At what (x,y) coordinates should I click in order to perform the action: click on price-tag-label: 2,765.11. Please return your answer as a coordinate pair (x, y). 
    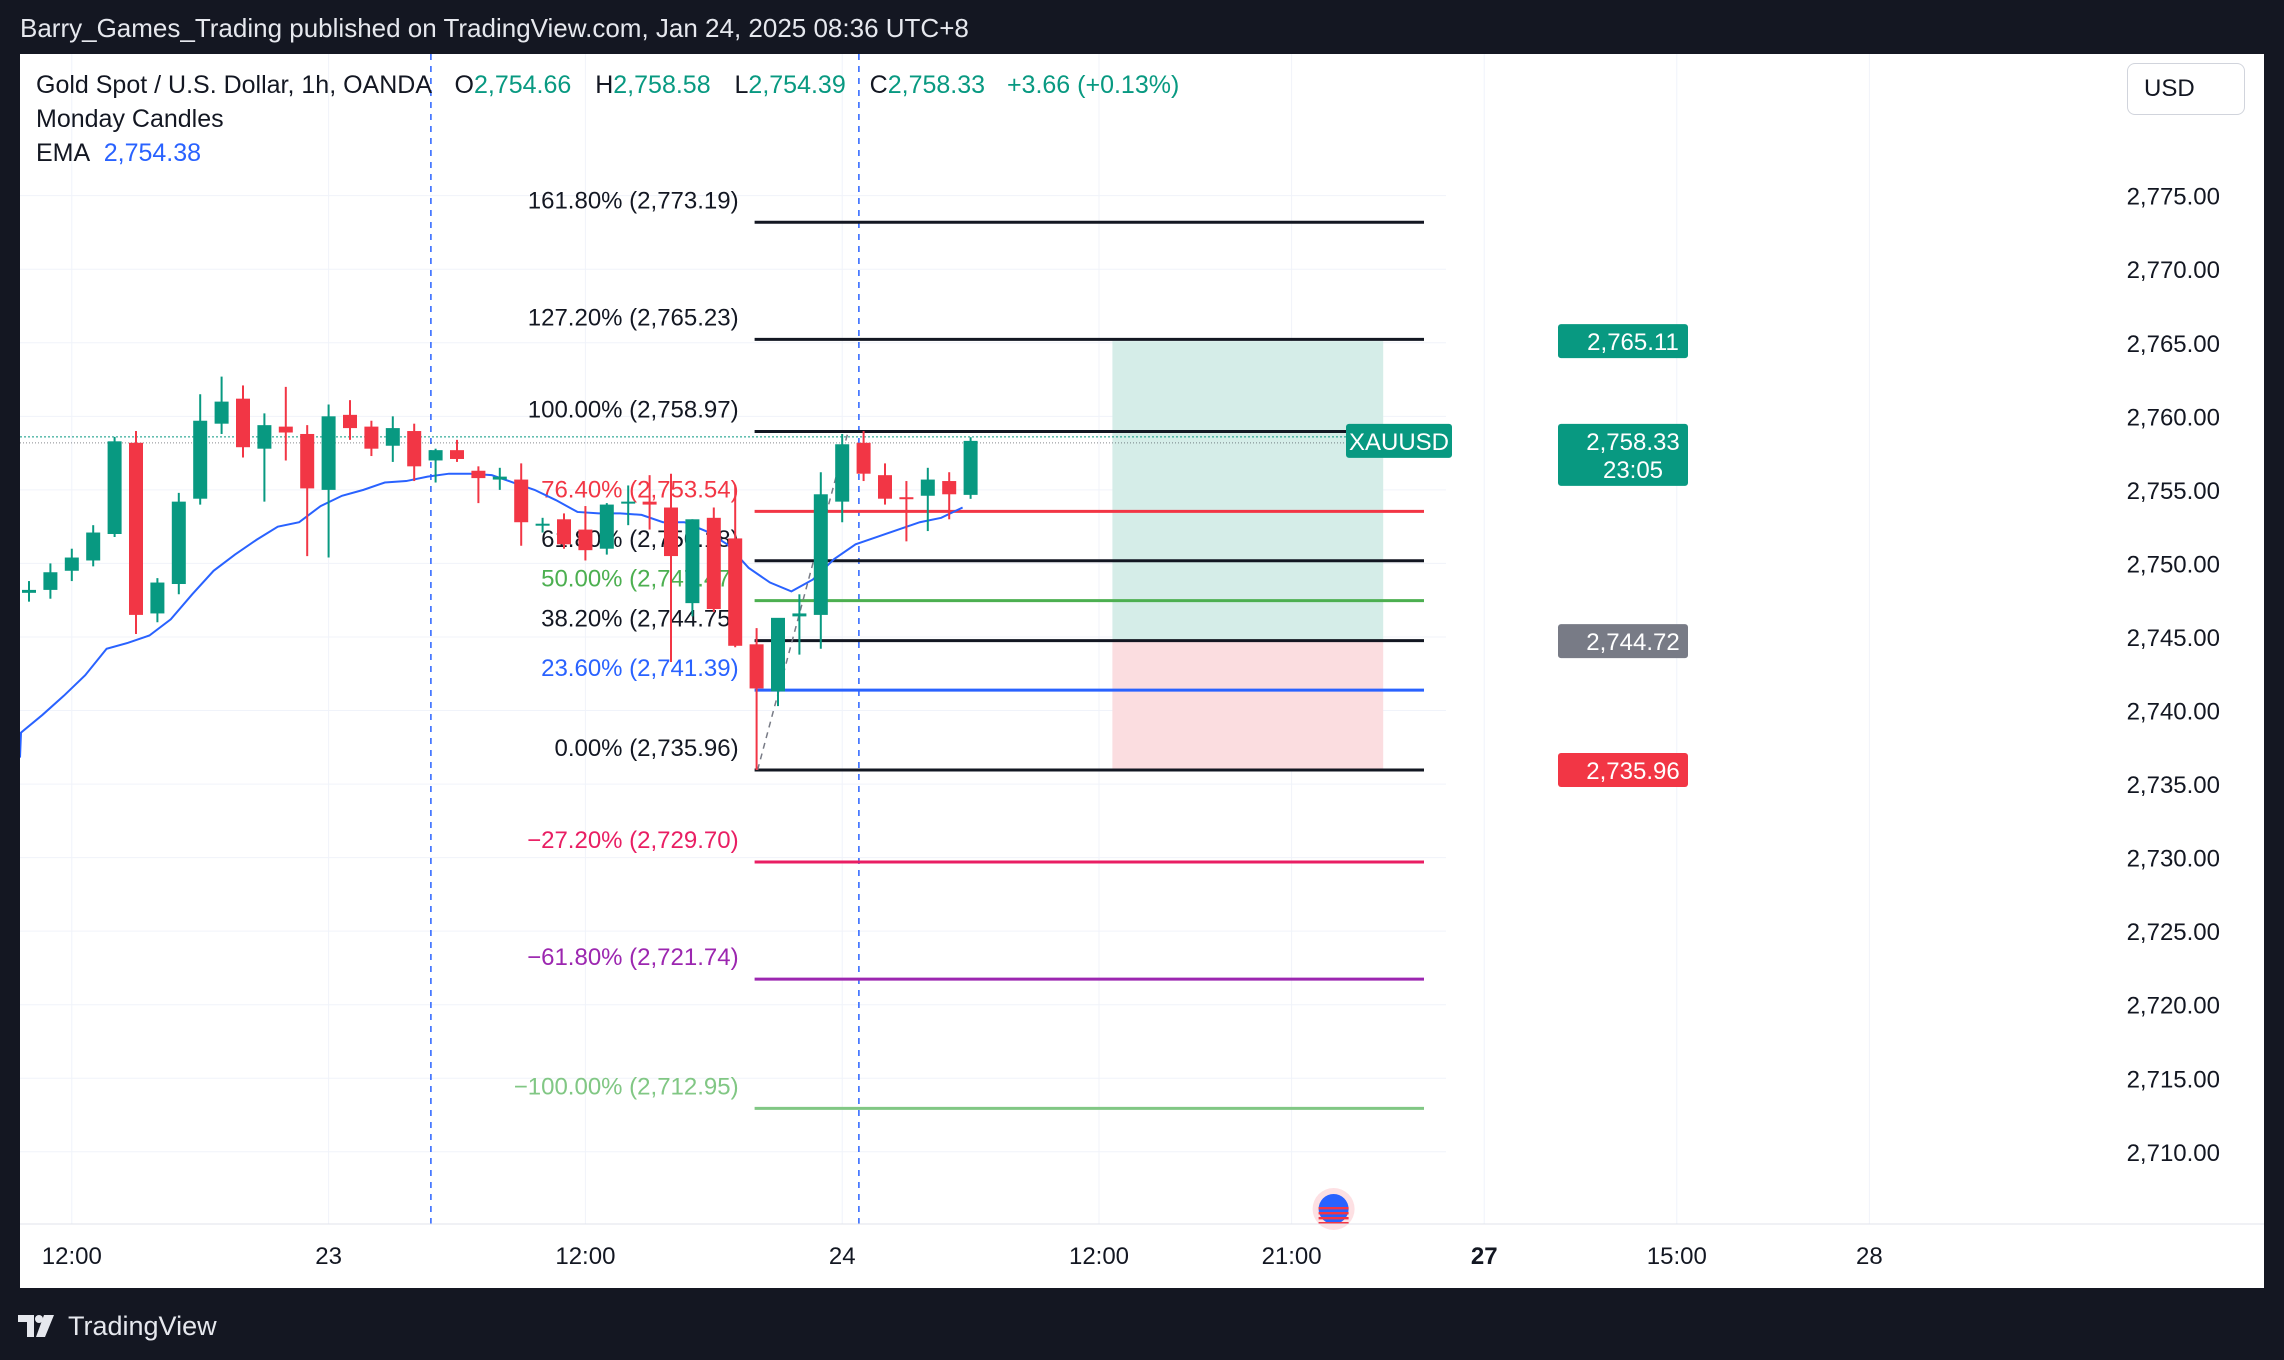
    Looking at the image, I should click on (1633, 342).